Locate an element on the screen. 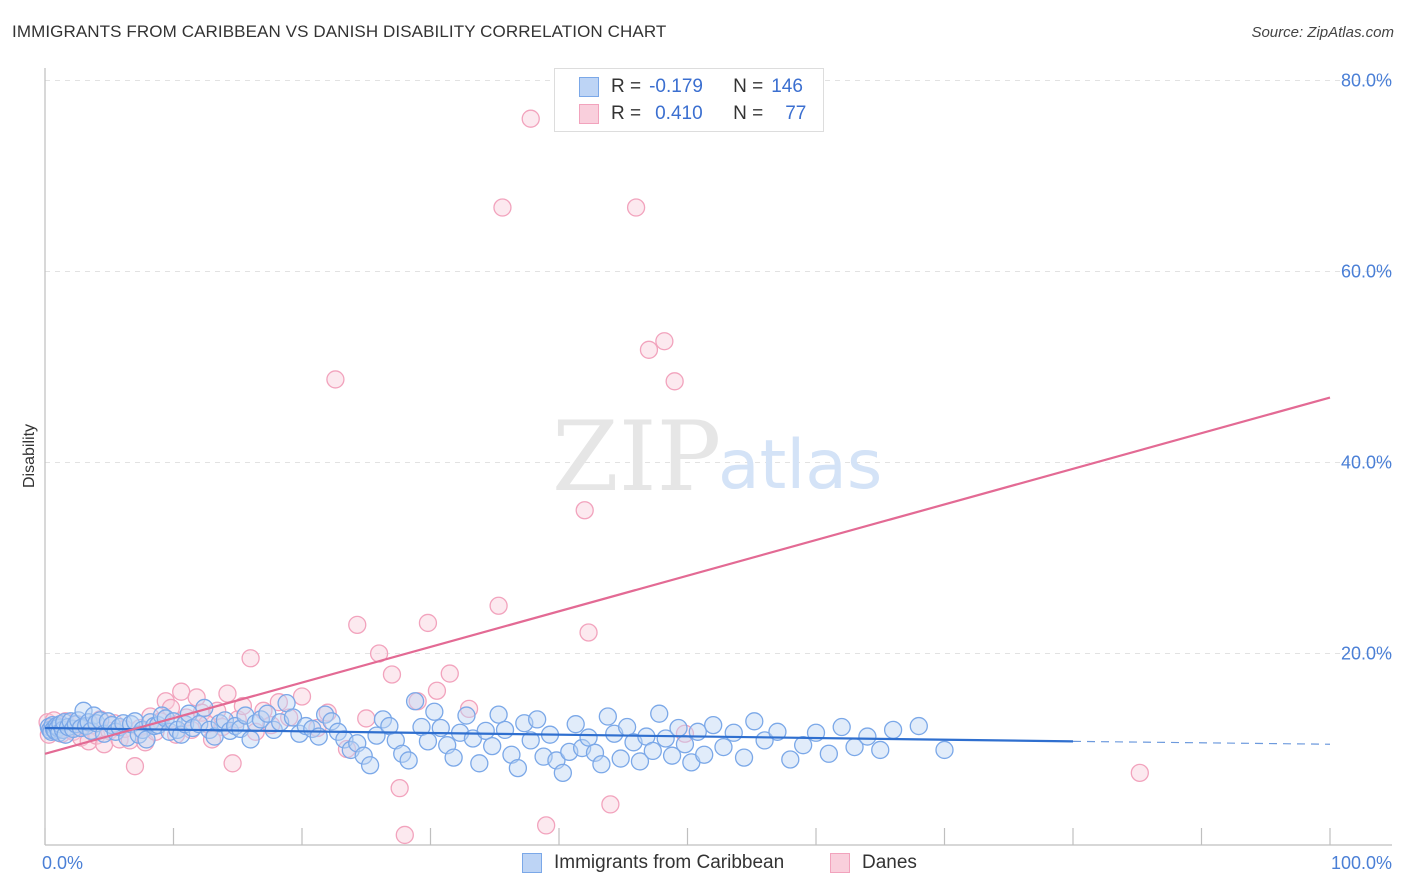  x-tick-label: 100.0% is located at coordinates (1361, 863).